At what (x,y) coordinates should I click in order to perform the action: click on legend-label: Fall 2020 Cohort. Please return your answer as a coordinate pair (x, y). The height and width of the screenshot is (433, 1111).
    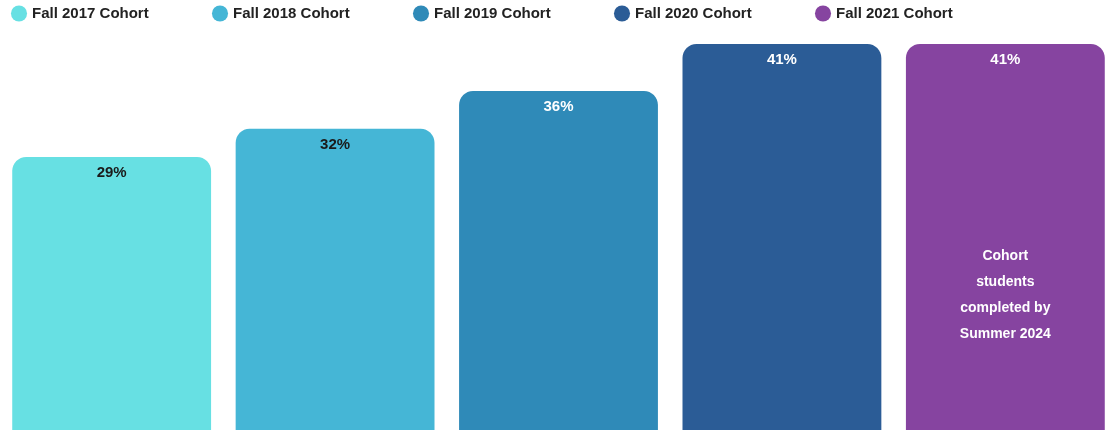
    Looking at the image, I should click on (693, 13).